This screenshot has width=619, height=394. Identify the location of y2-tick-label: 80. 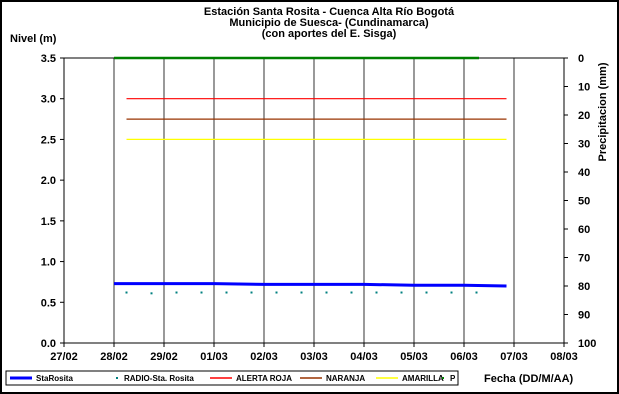
(584, 287).